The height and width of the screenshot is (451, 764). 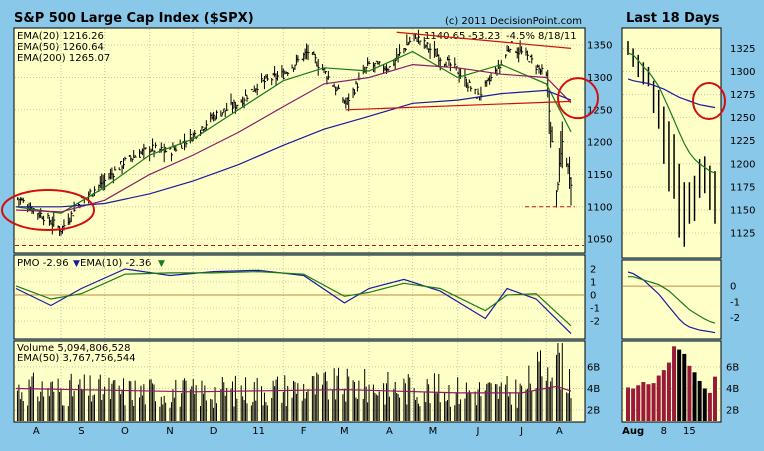 What do you see at coordinates (595, 322) in the screenshot?
I see `pmo-y-tick: -2` at bounding box center [595, 322].